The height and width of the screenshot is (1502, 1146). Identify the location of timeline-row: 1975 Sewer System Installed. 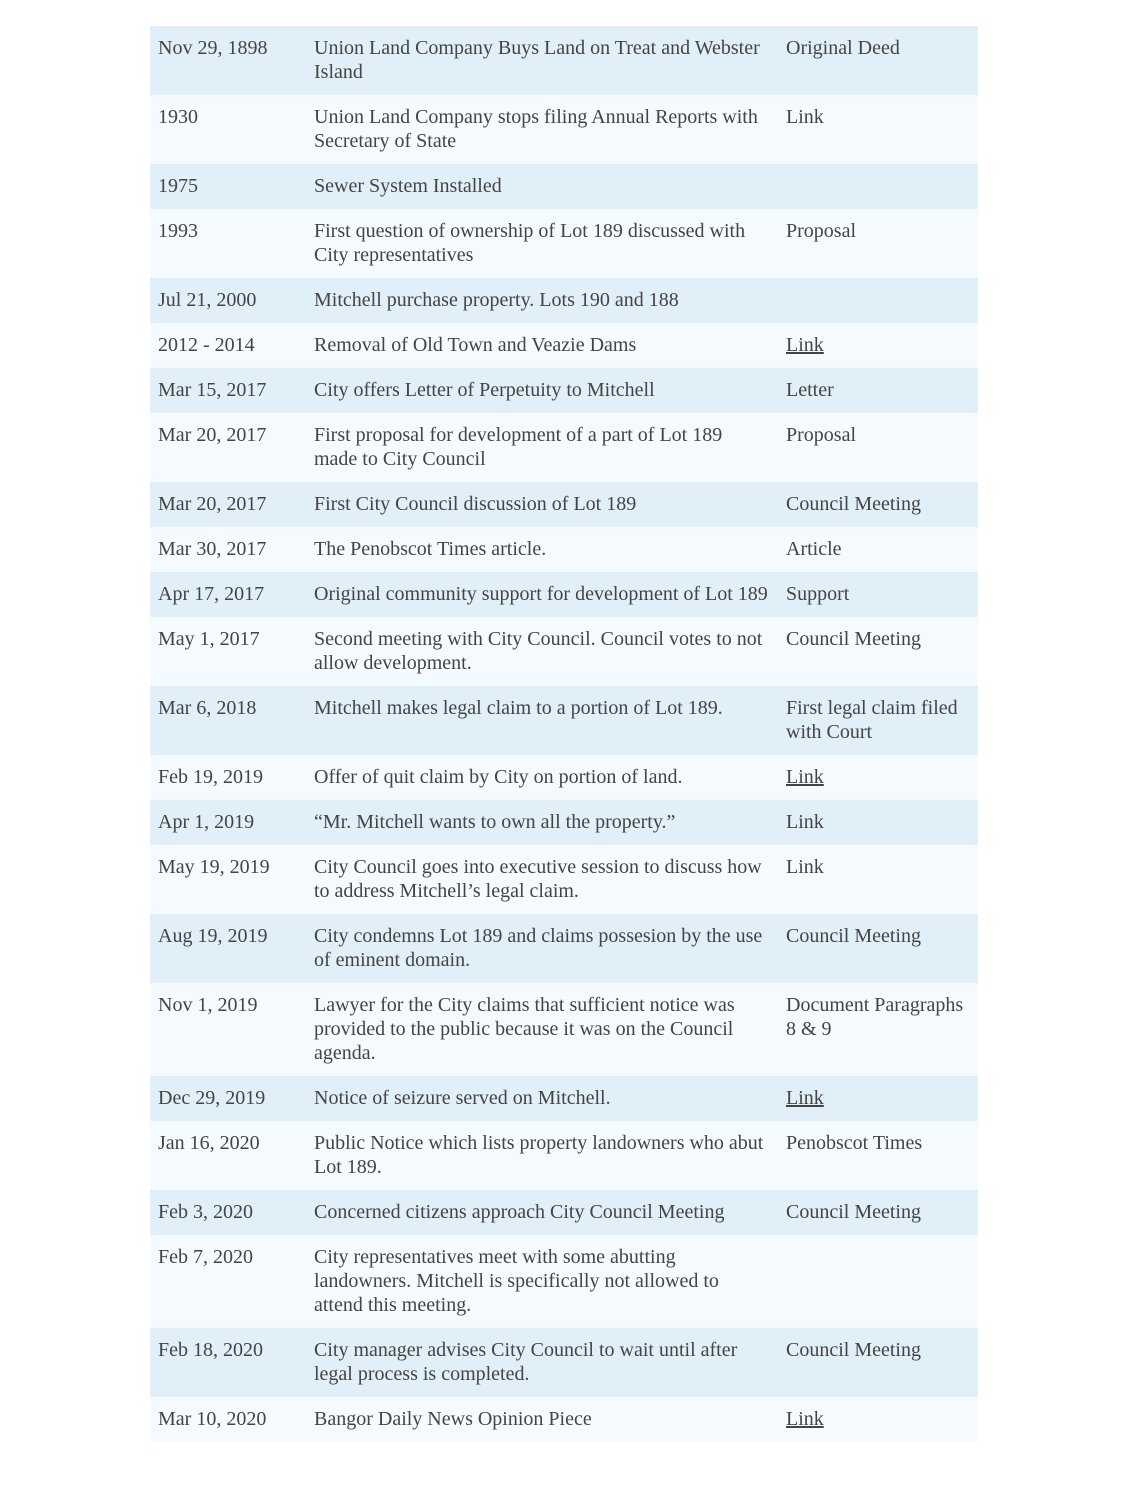
(564, 186).